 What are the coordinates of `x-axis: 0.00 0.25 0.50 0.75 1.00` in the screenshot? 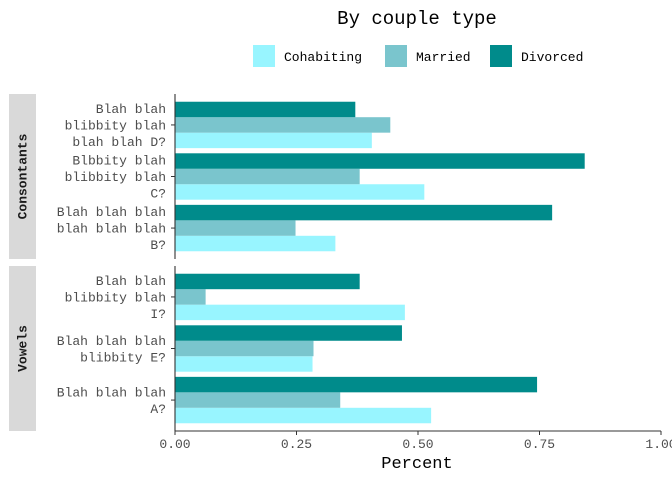 It's located at (415, 441).